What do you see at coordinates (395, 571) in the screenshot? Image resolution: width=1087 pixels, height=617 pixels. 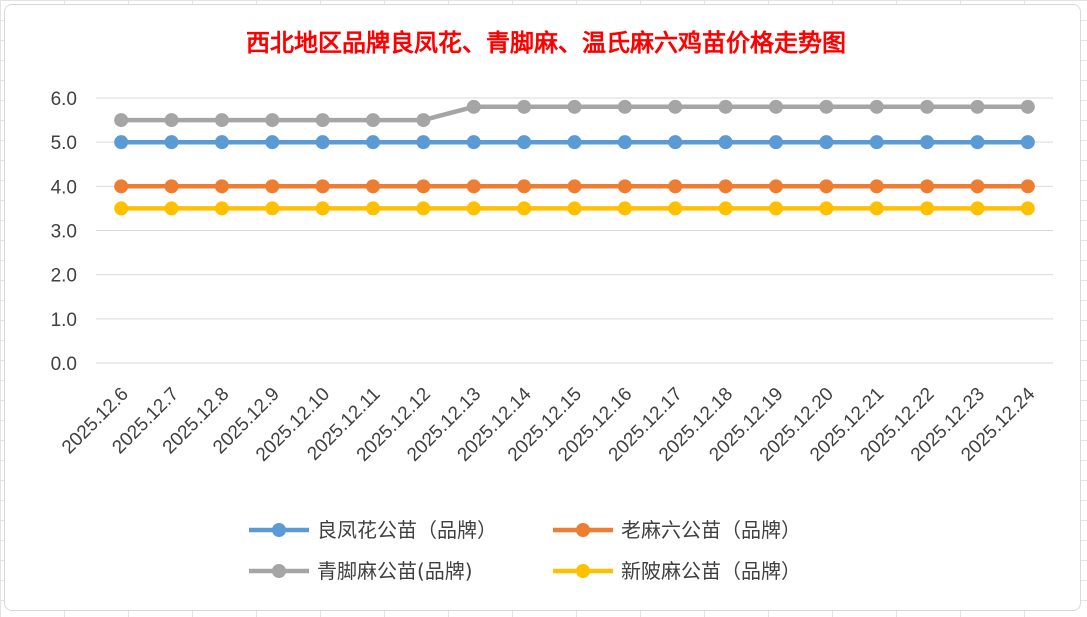 I see `legend-entry: 青脚麻公苗(品牌)` at bounding box center [395, 571].